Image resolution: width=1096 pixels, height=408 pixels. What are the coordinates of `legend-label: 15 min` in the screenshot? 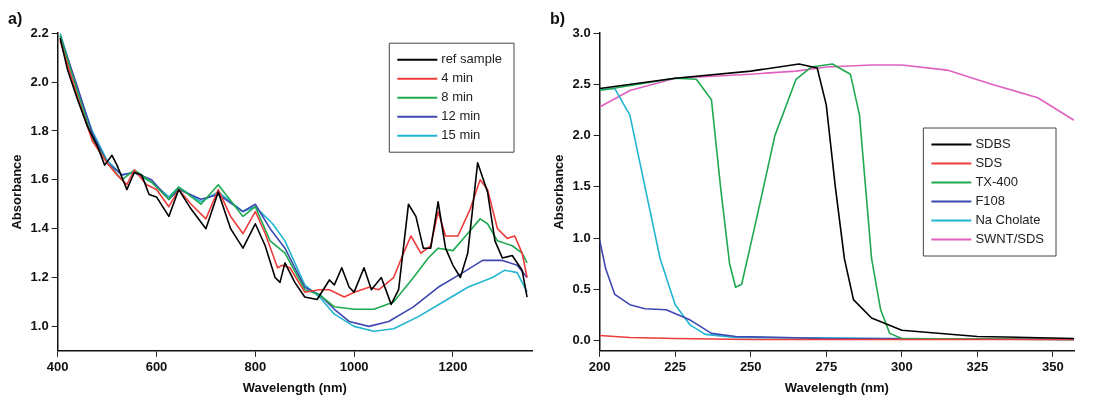 It's located at (461, 135).